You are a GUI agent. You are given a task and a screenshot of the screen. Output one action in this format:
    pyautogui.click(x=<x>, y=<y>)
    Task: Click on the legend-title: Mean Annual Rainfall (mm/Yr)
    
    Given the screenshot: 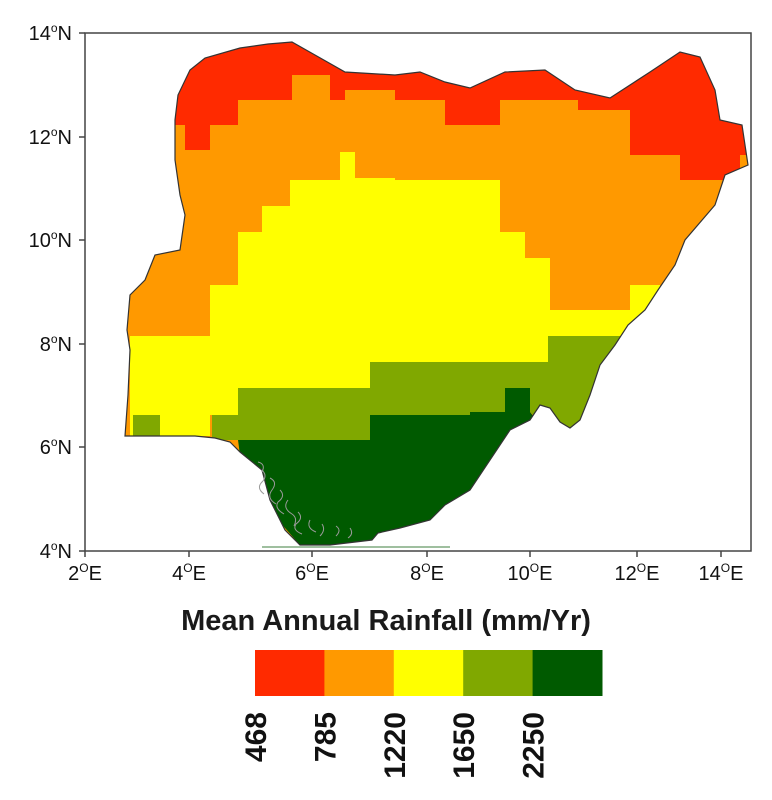 What is the action you would take?
    pyautogui.click(x=386, y=621)
    